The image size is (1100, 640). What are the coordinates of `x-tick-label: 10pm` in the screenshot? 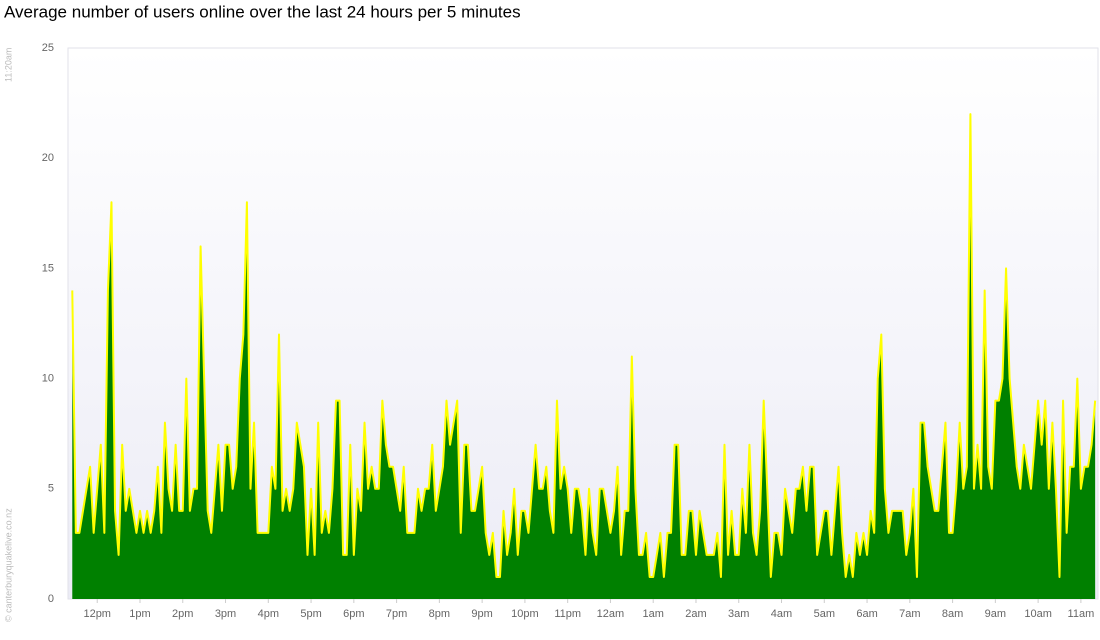 It's located at (525, 614).